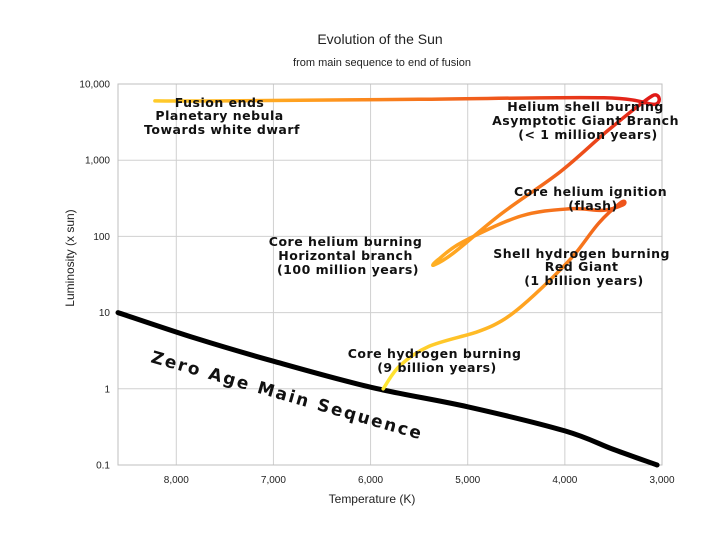  Describe the element at coordinates (564, 480) in the screenshot. I see `x-tick-label: 4,000` at that location.